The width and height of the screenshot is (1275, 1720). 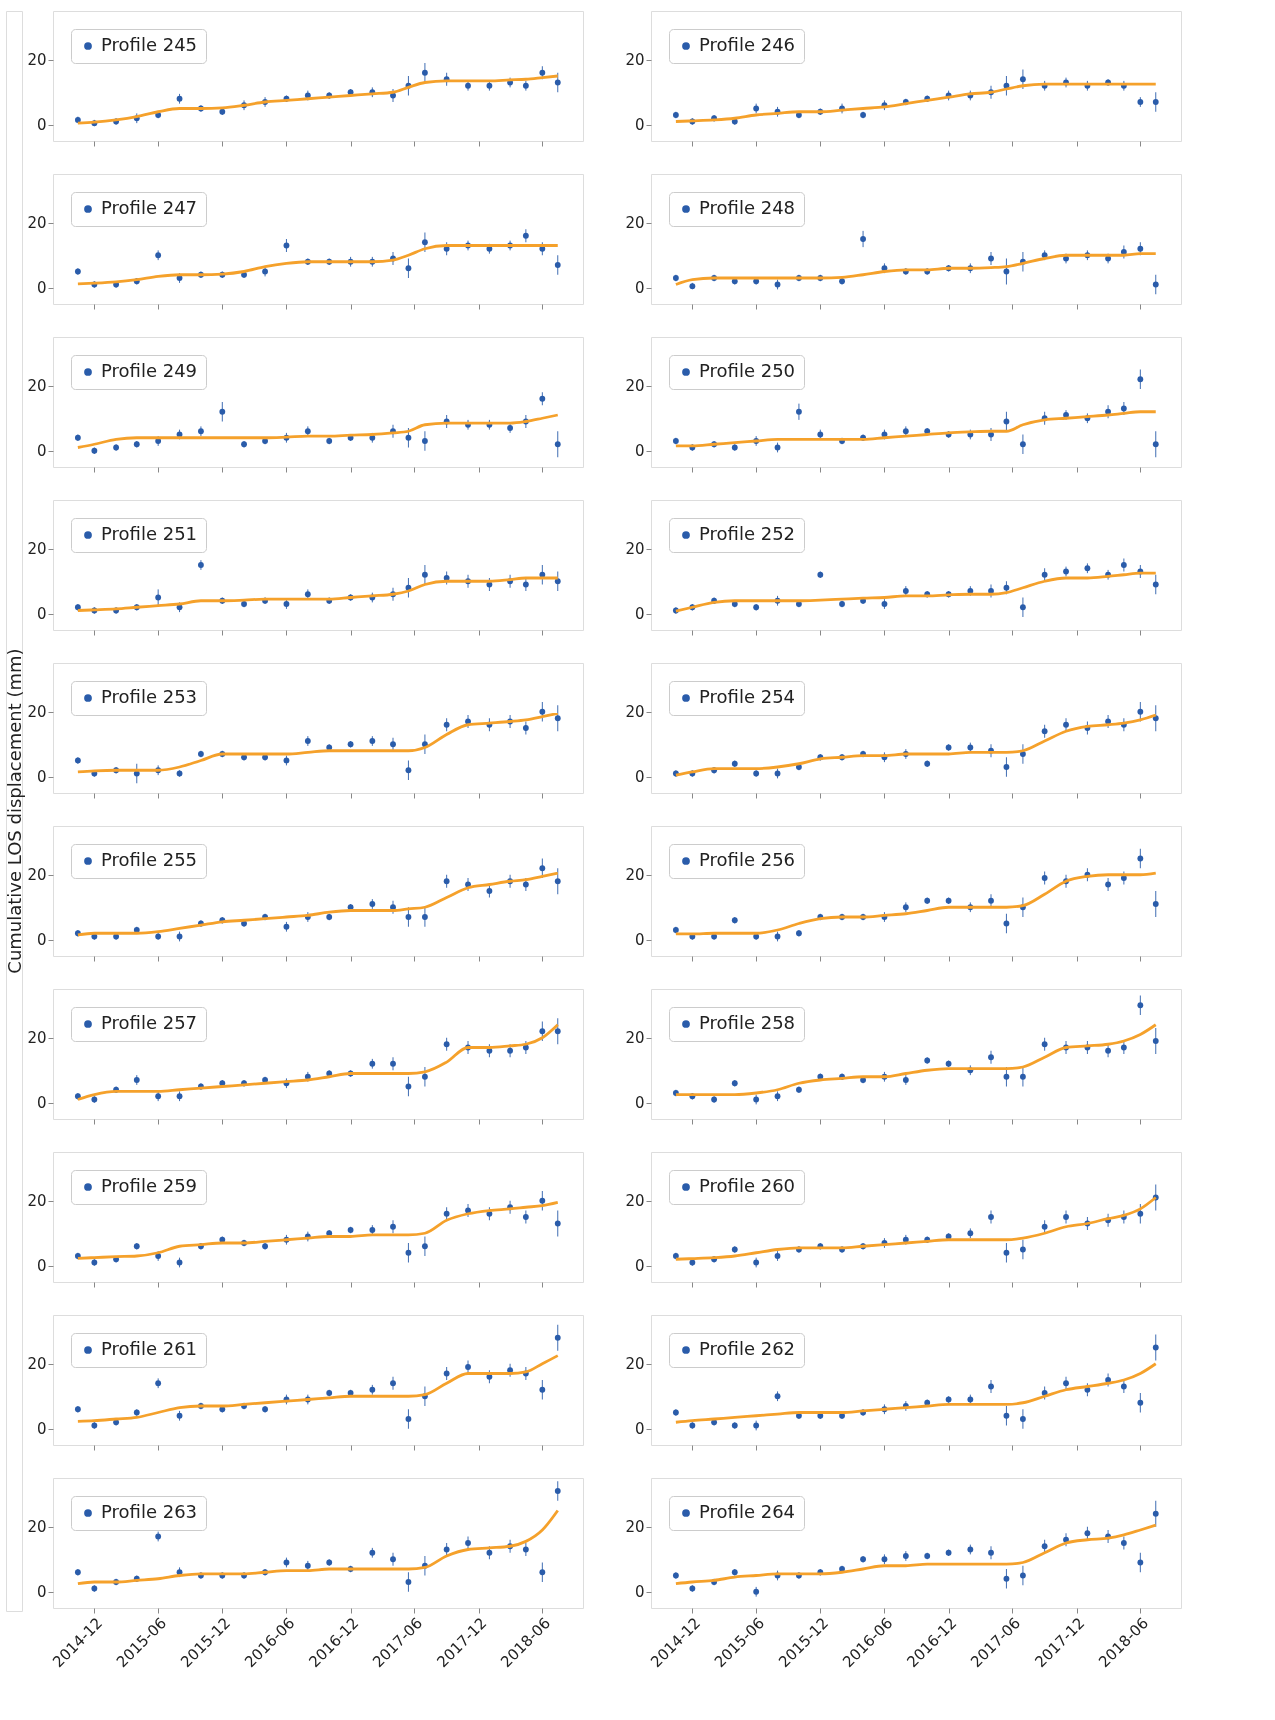 What do you see at coordinates (149, 859) in the screenshot?
I see `legend-label: Profile 255` at bounding box center [149, 859].